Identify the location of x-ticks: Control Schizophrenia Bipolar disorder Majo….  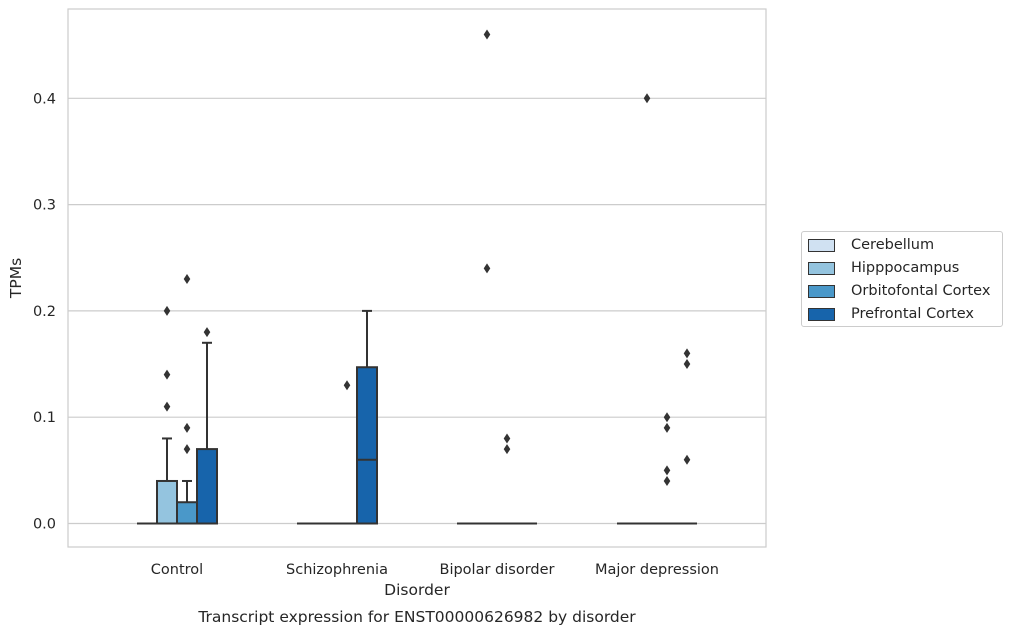
(435, 570).